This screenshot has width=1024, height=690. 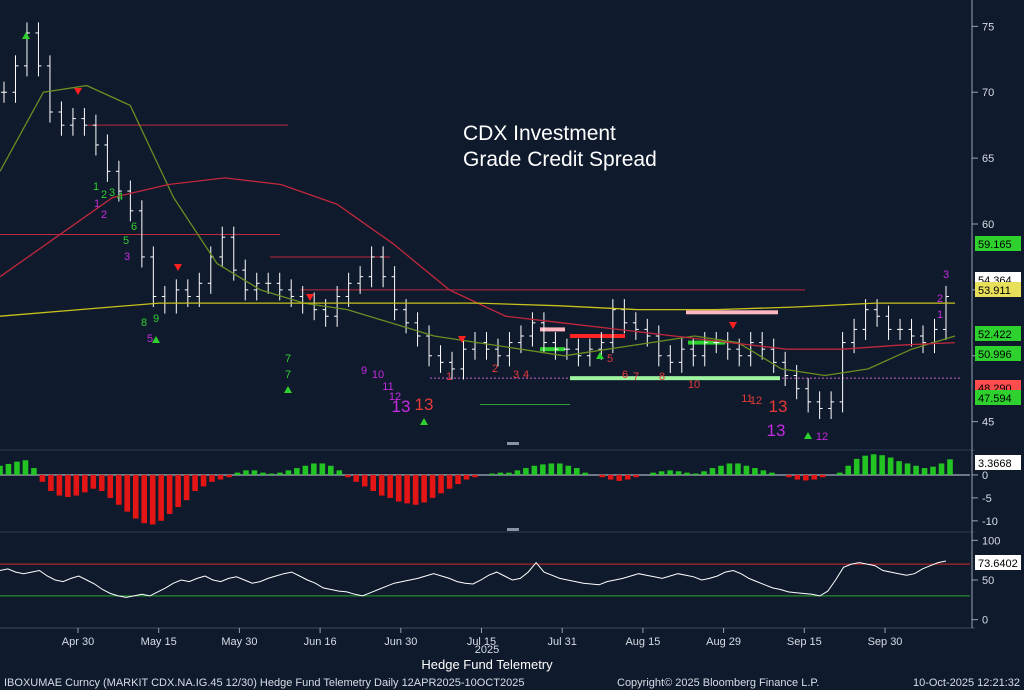 What do you see at coordinates (288, 375) in the screenshot?
I see `sequential-count-label: 7` at bounding box center [288, 375].